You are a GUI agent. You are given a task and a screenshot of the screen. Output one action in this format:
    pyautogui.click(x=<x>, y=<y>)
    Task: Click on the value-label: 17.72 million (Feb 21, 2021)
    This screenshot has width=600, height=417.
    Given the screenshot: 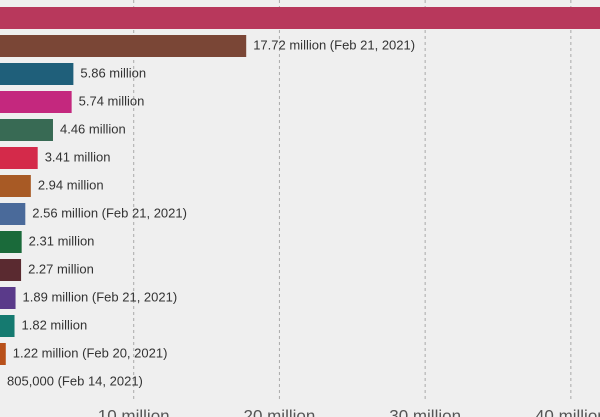 What is the action you would take?
    pyautogui.click(x=334, y=44)
    